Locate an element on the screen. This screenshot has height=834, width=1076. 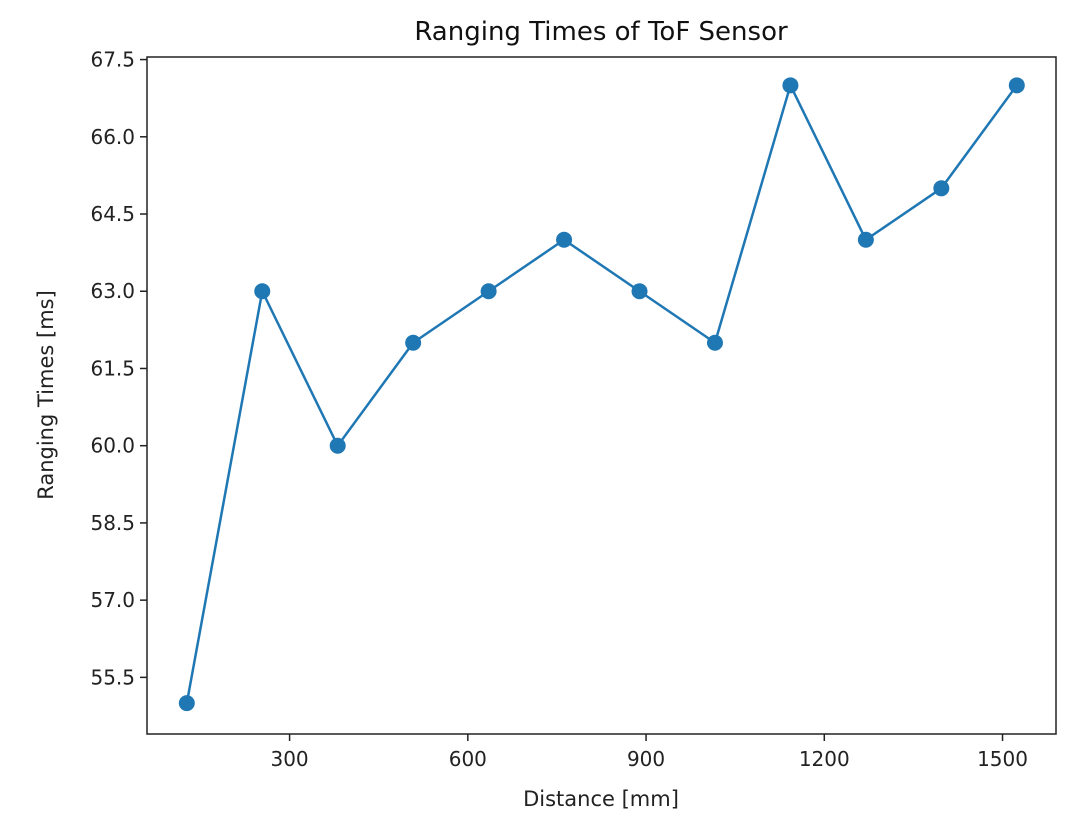
y-tick-label: 57.0 is located at coordinates (112, 600).